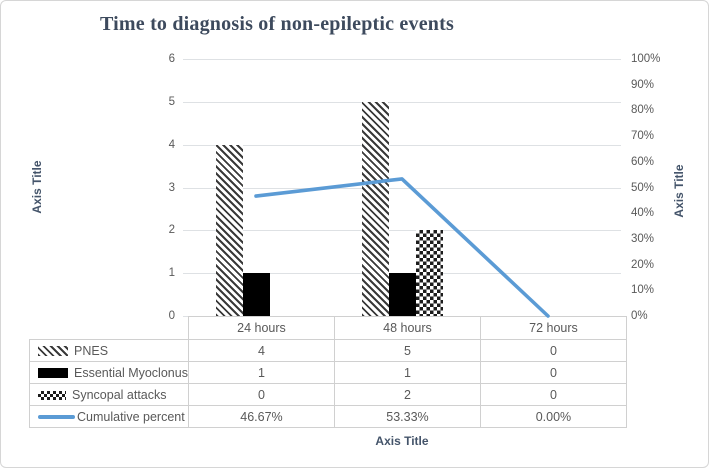 This screenshot has width=709, height=468. I want to click on right-axis-tick-label: 70%, so click(643, 136).